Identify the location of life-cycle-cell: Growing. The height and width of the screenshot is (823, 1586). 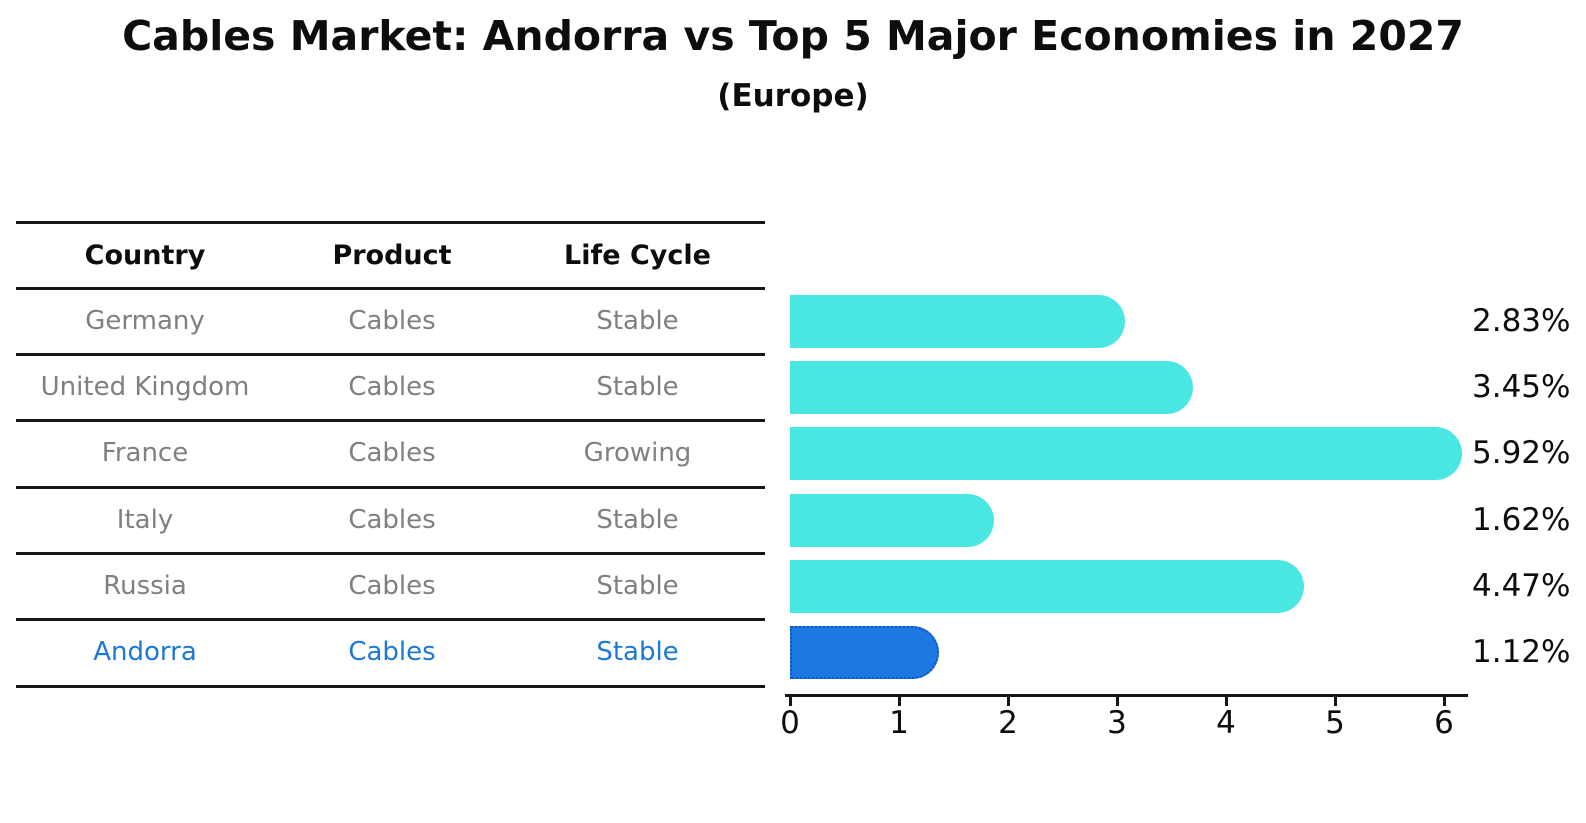
(637, 453).